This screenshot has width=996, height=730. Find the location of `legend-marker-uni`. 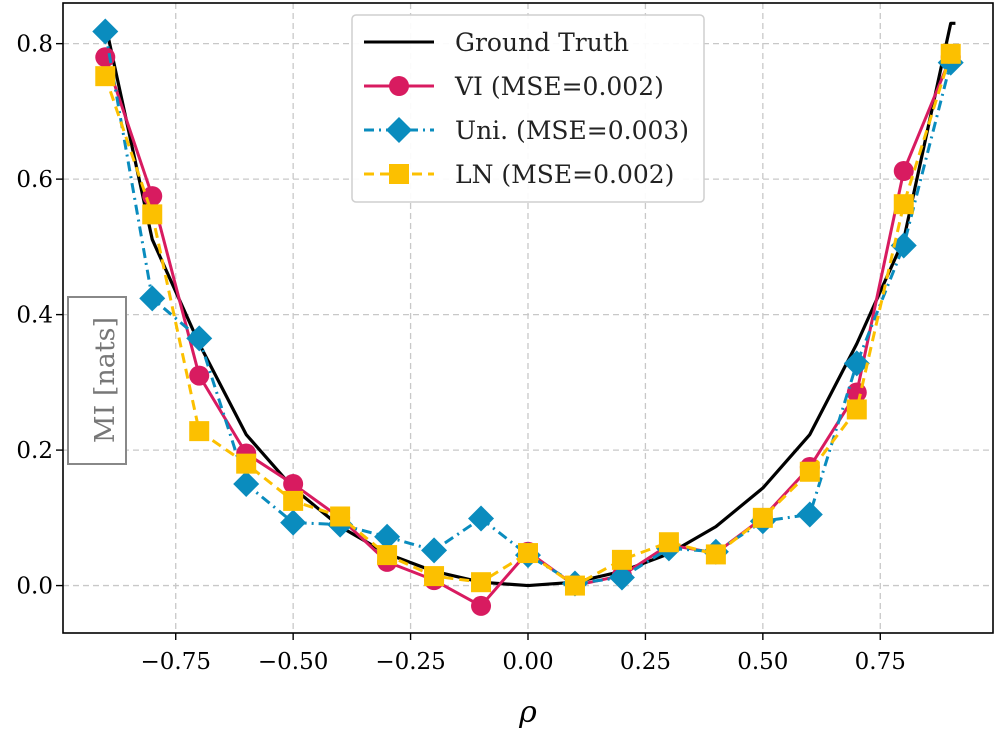

legend-marker-uni is located at coordinates (399, 130).